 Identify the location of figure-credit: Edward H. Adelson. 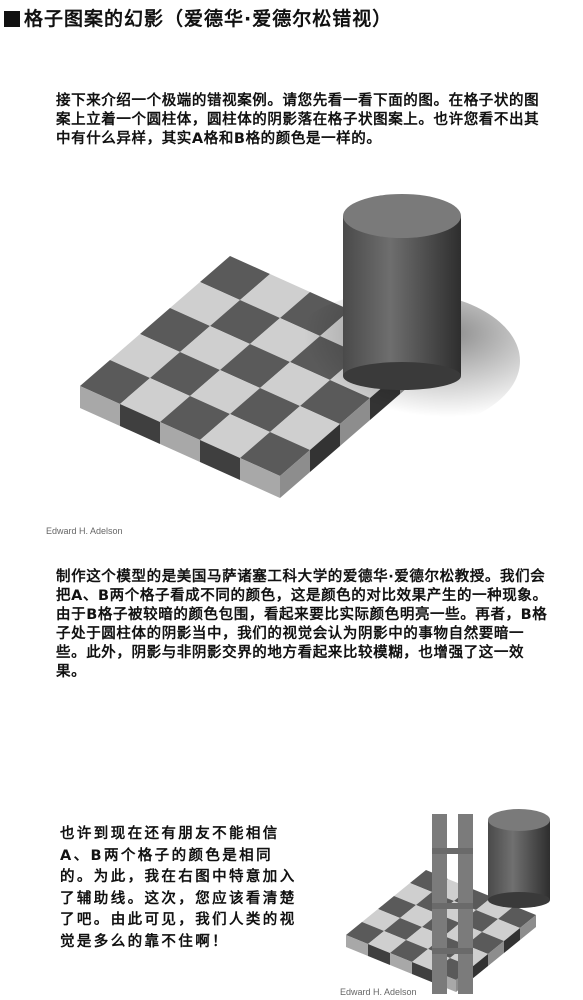
(84, 531).